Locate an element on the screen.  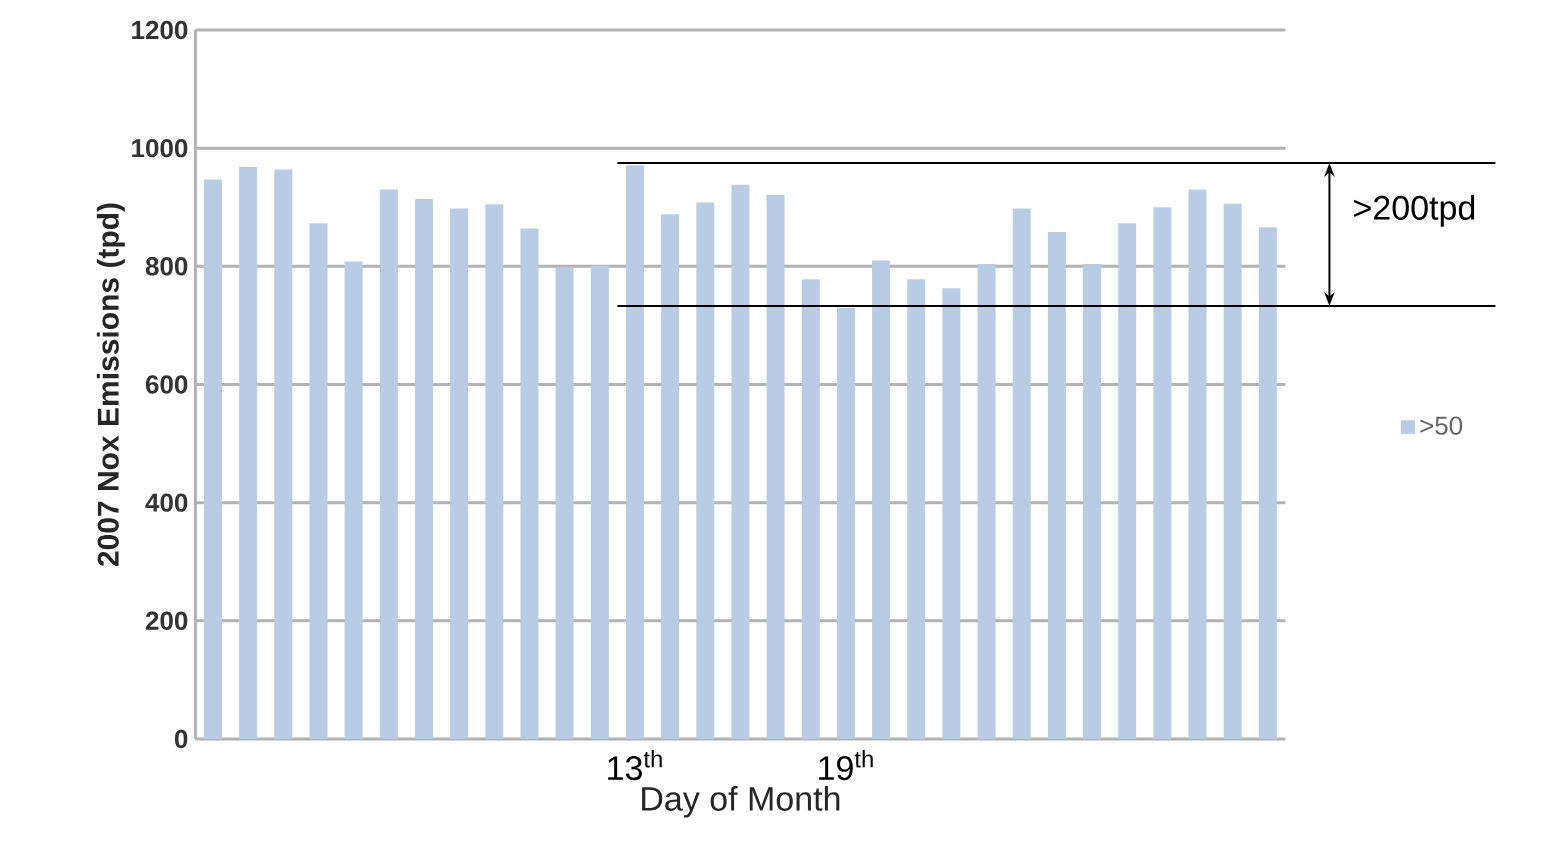
y-tick-label: 200 is located at coordinates (166, 621).